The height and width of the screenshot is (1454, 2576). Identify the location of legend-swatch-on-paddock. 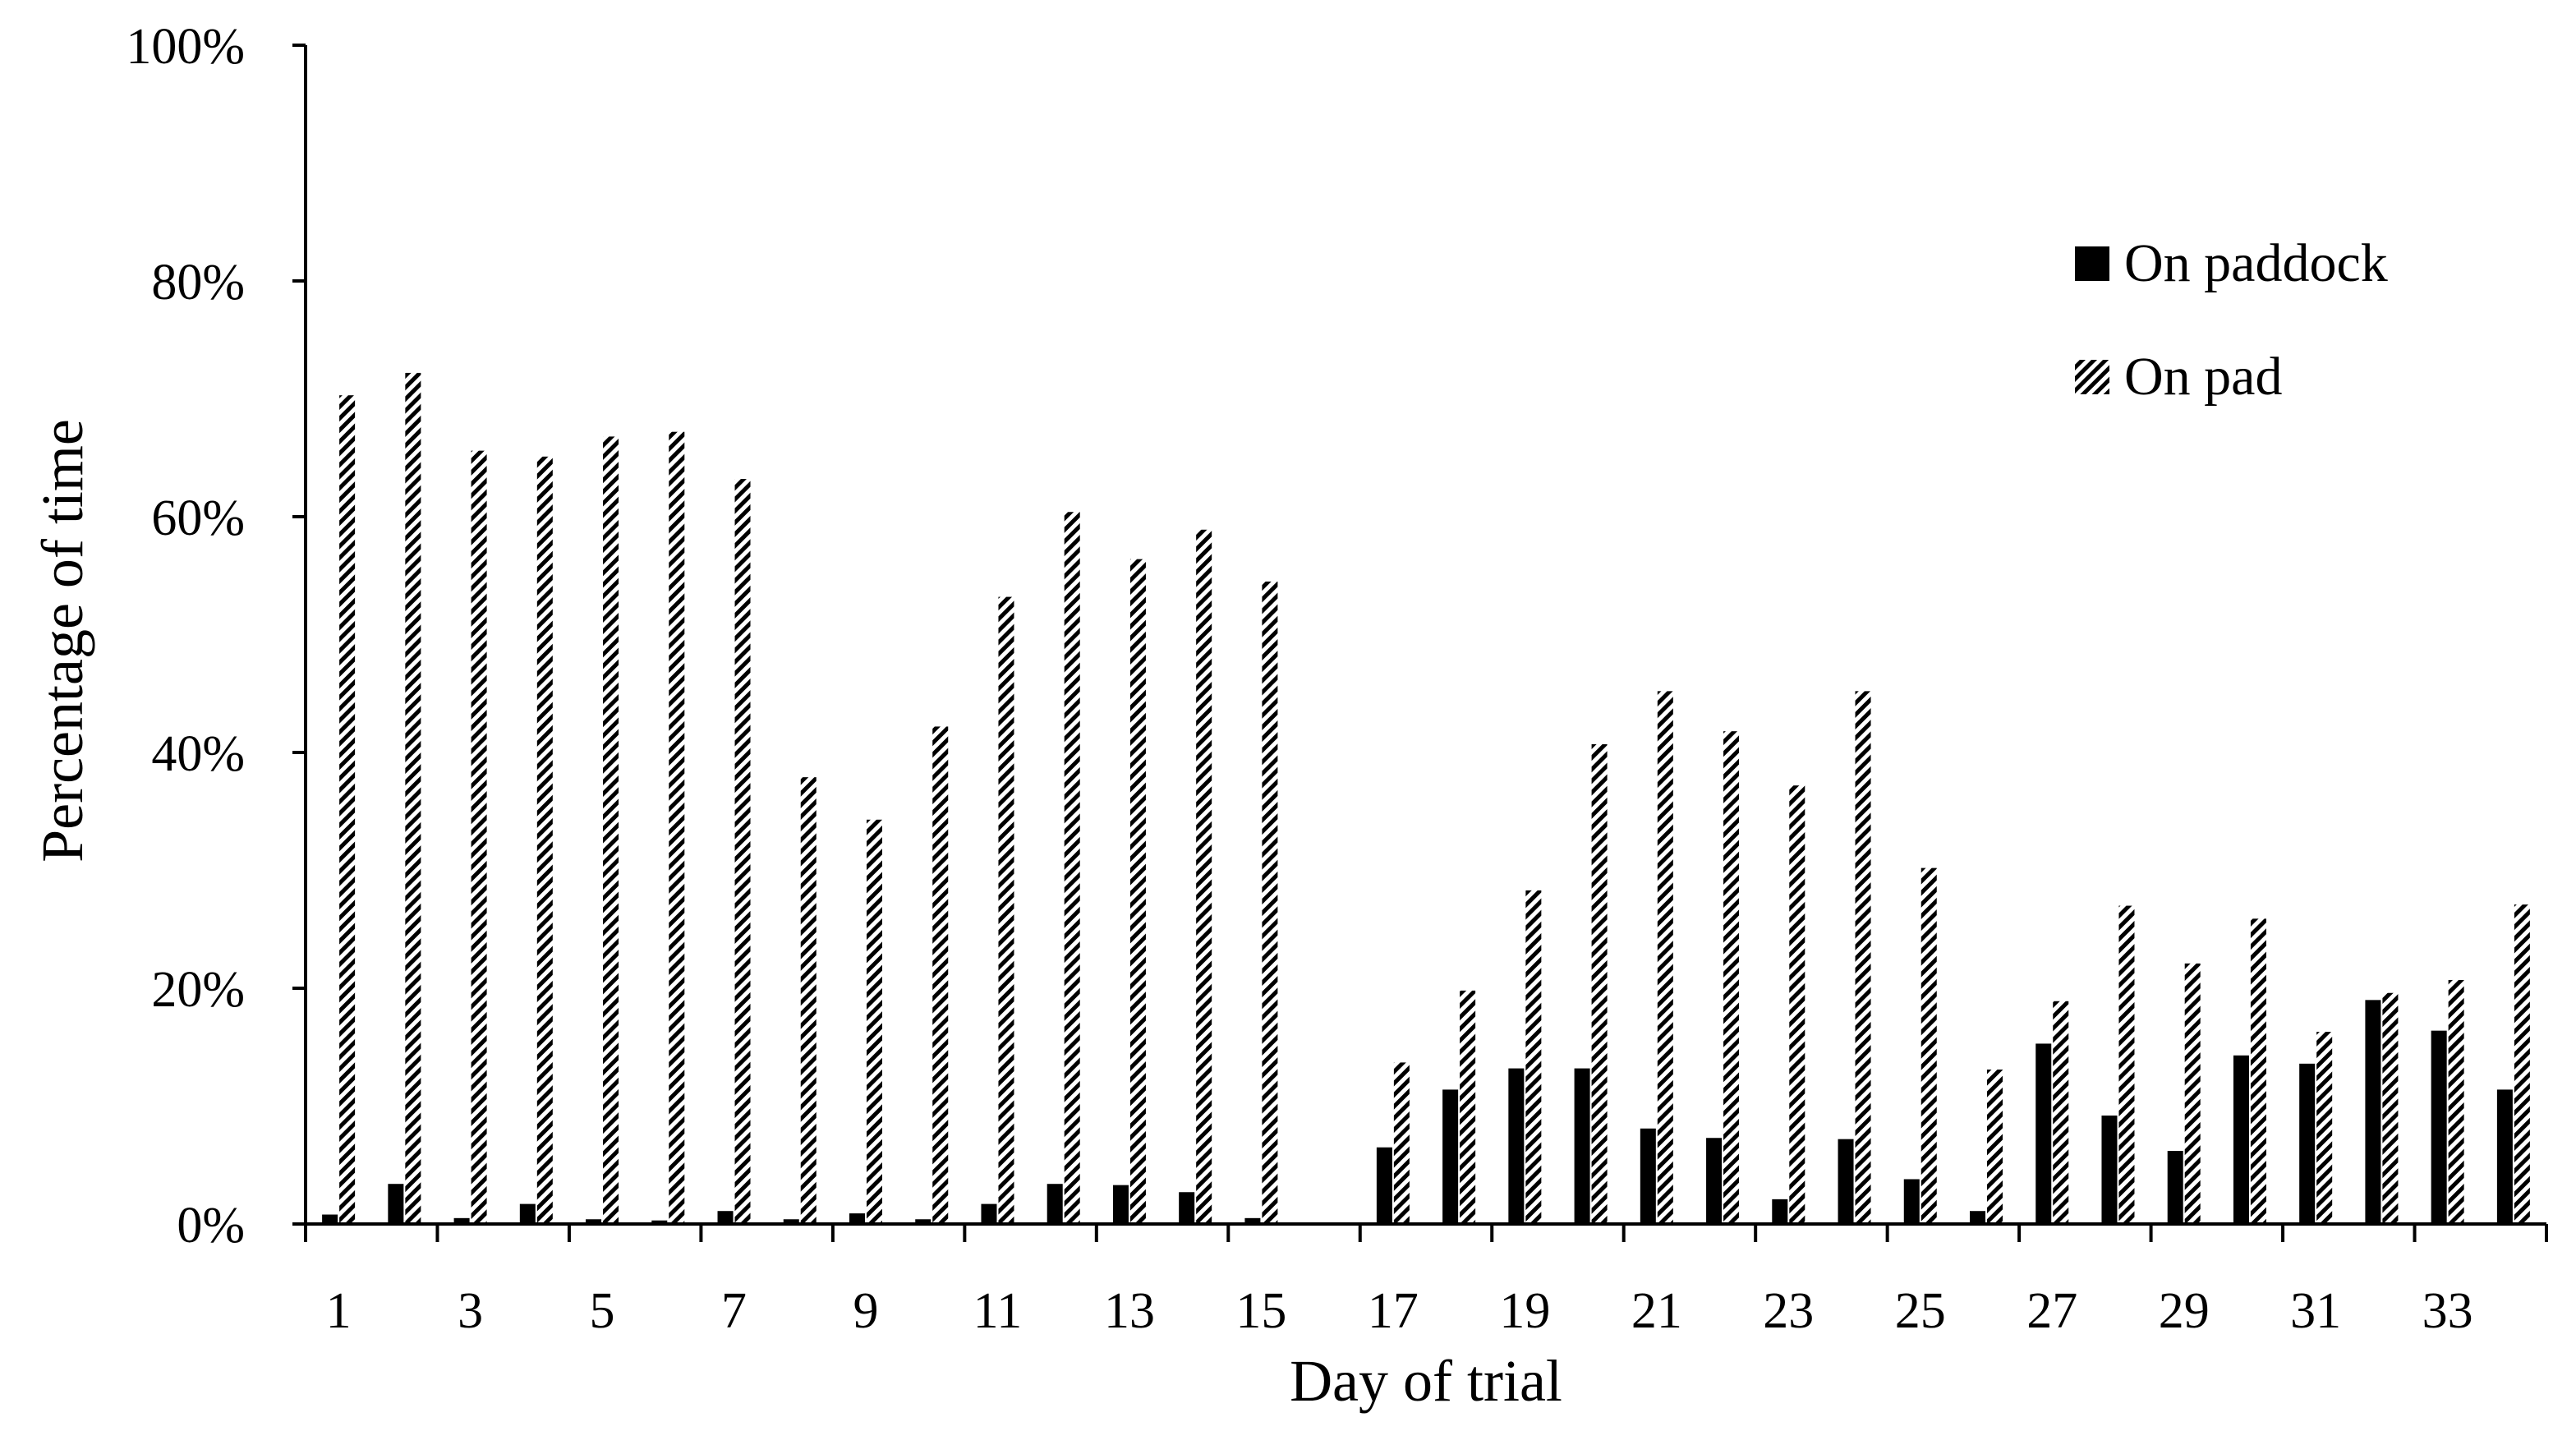
(2092, 263).